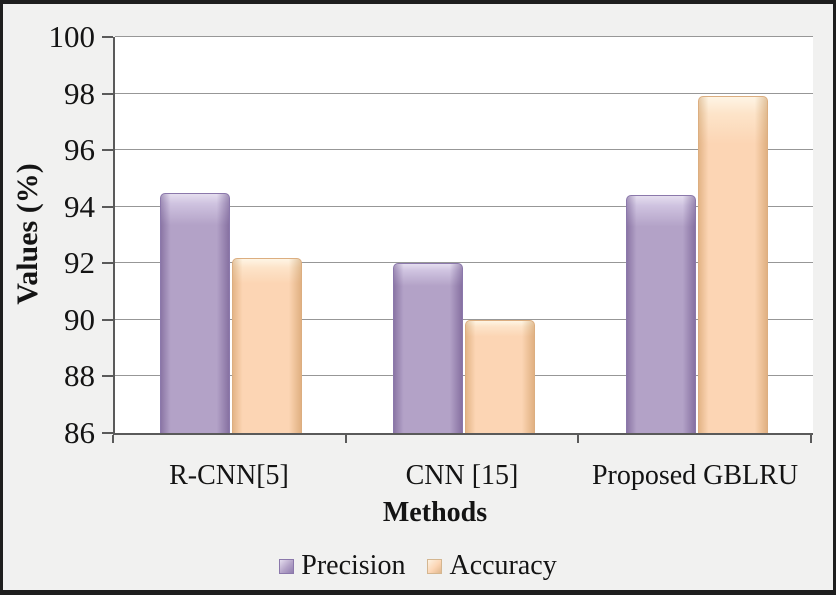  I want to click on legend-swatch-accuracy-icon, so click(435, 566).